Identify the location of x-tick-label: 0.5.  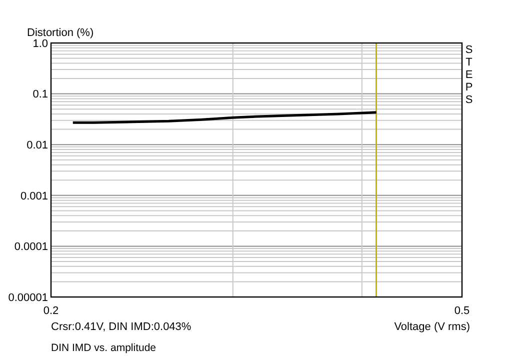
(462, 311).